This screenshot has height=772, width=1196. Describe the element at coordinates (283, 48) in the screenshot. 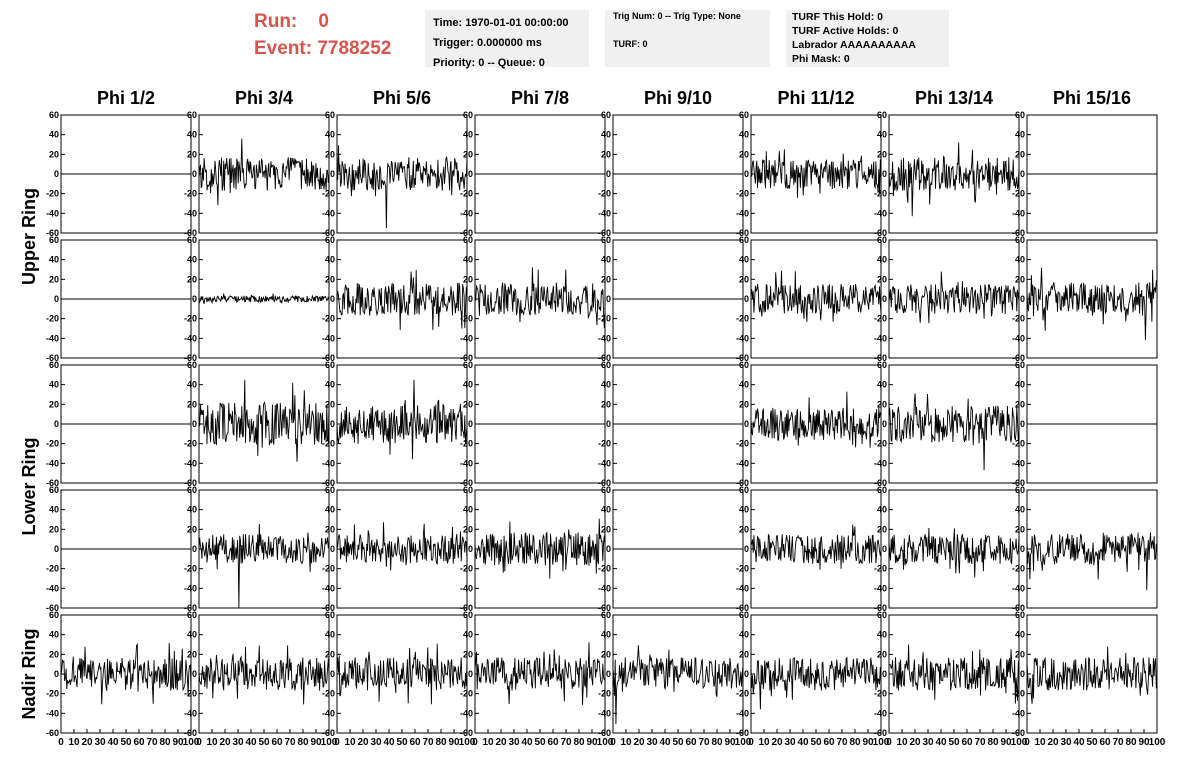

I see `event-label: Event:` at that location.